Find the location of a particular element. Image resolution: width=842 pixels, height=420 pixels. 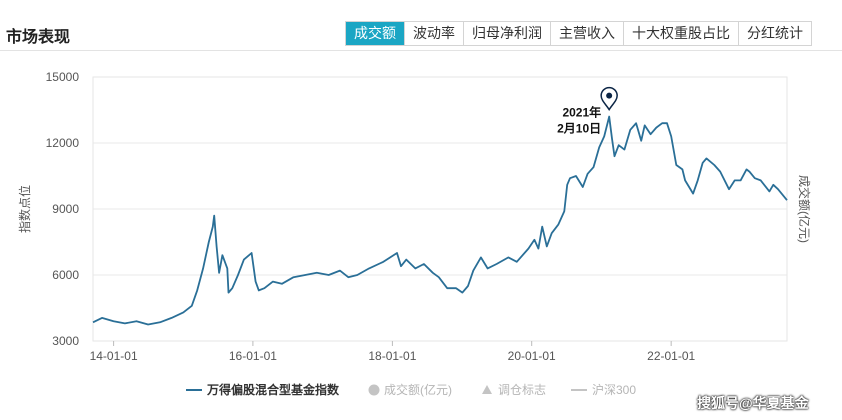

header-divider is located at coordinates (421, 50).